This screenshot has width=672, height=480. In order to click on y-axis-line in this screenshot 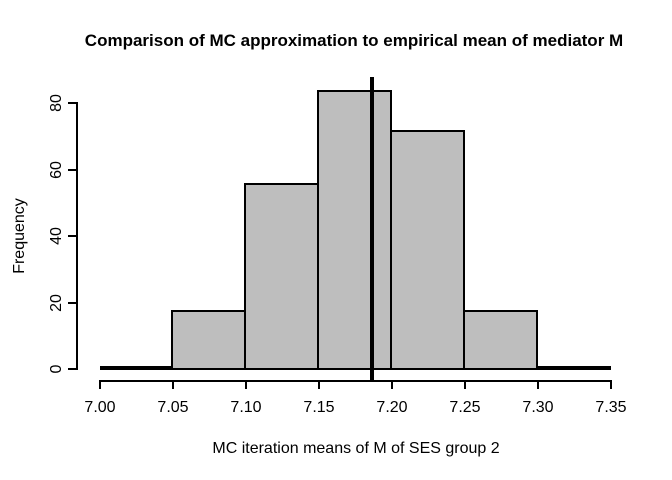, I will do `click(77, 236)`.